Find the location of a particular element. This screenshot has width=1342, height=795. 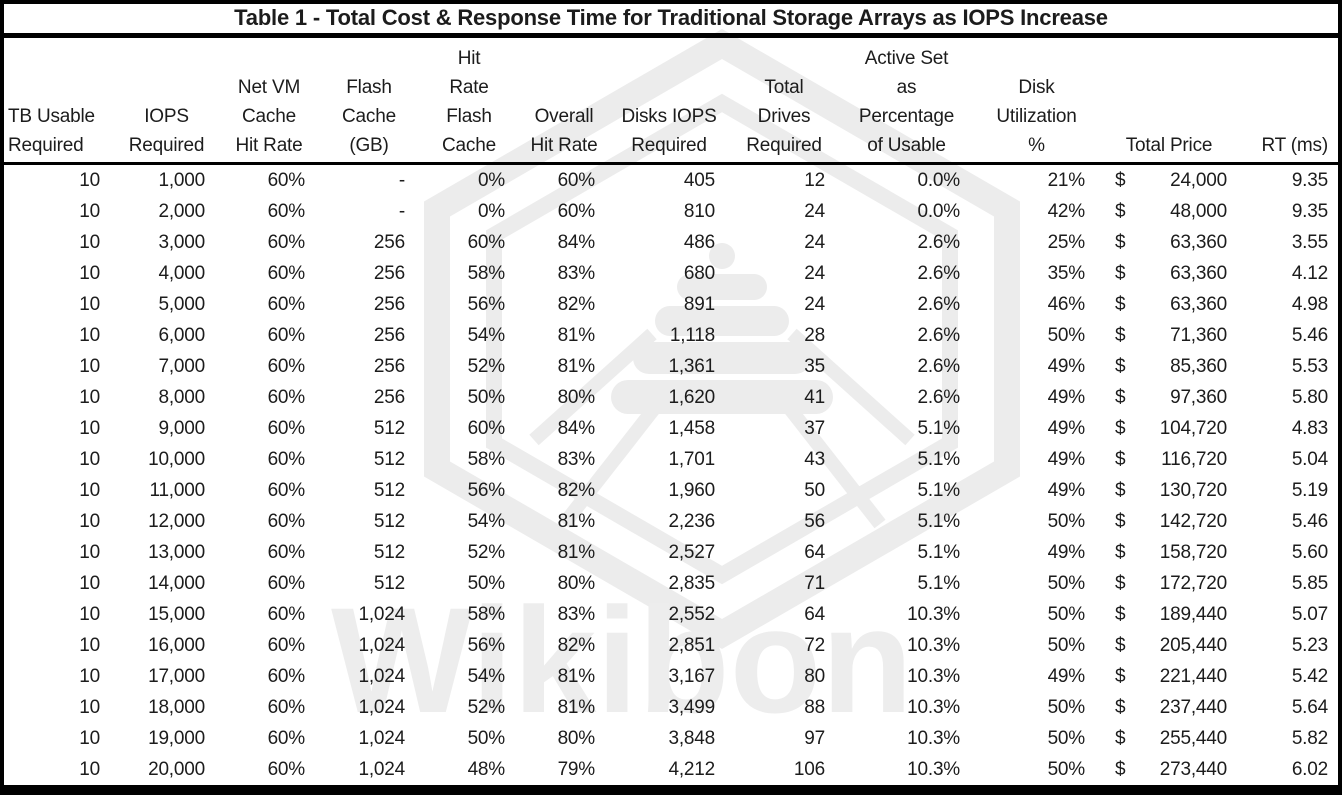

cell-disks-iops-required: 2,527 is located at coordinates (691, 552).